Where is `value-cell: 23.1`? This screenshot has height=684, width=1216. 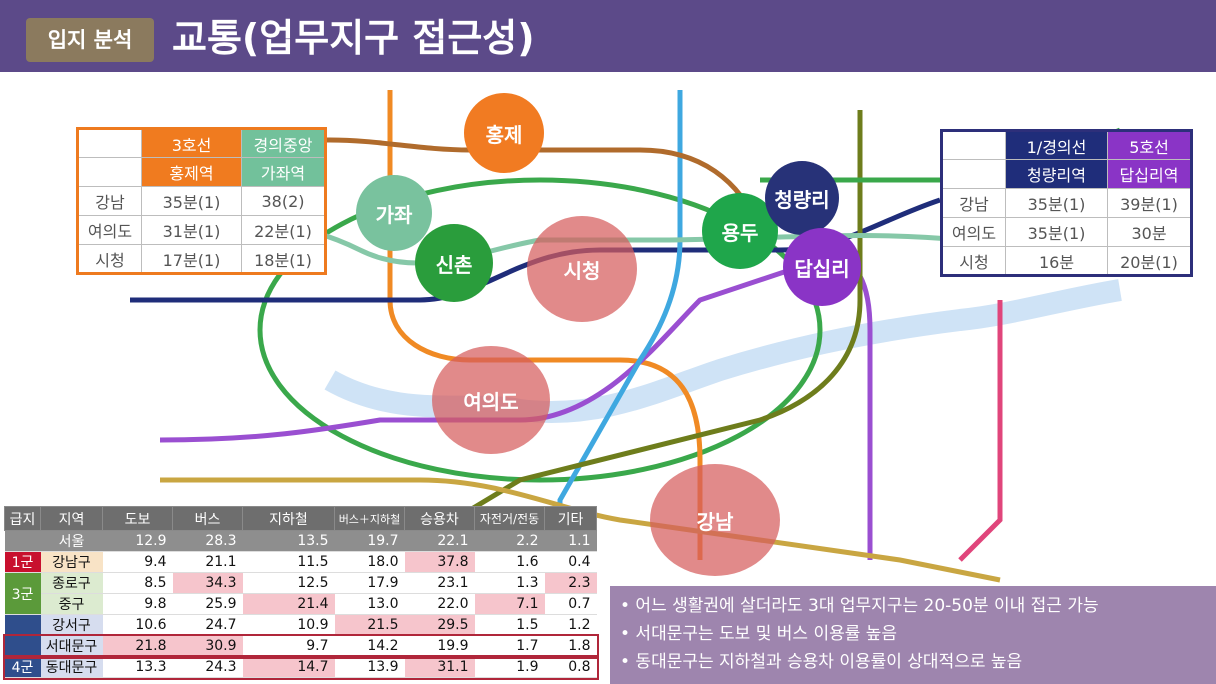 value-cell: 23.1 is located at coordinates (439, 583).